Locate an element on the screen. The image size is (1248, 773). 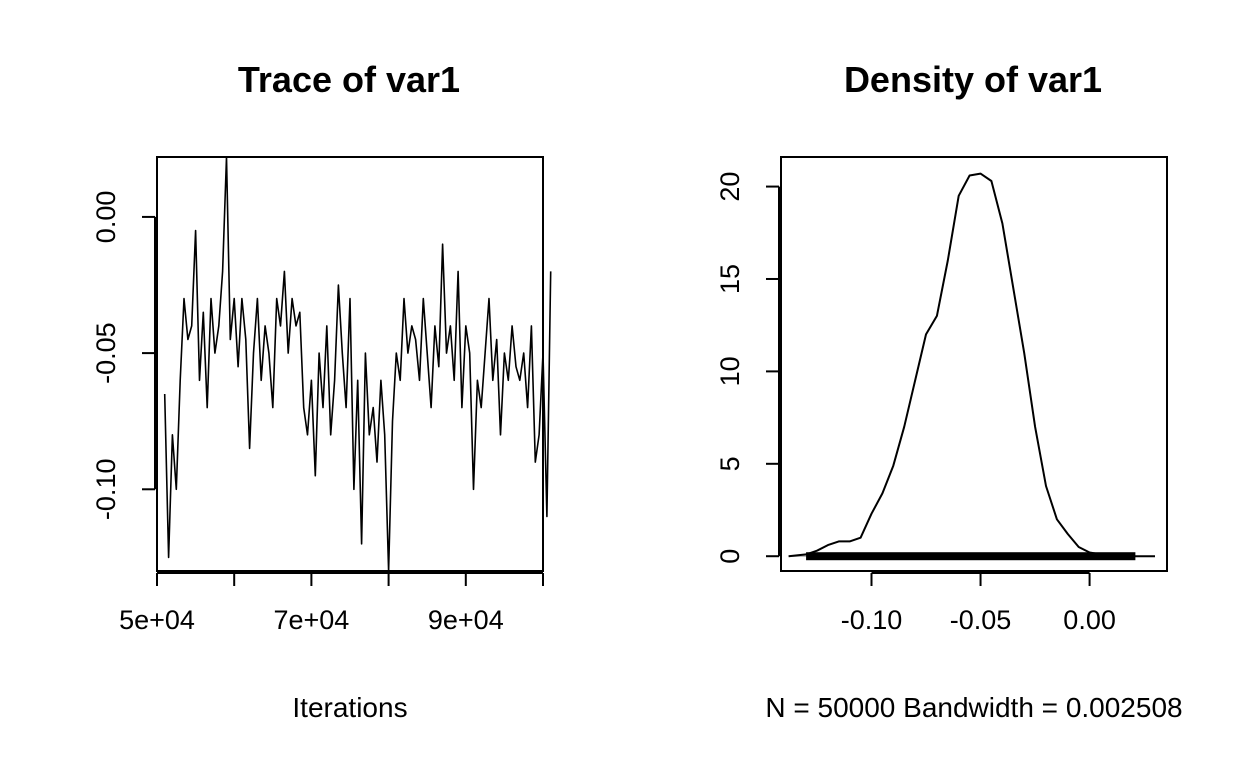
density-y-tick-label: 10 is located at coordinates (730, 371).